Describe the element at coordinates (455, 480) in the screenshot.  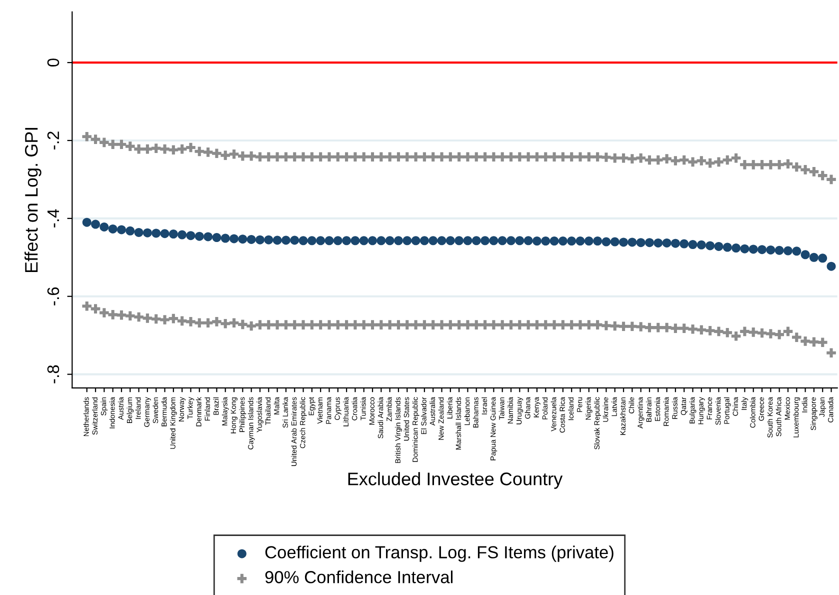
I see `x-axis-title: Excluded Investee Country` at that location.